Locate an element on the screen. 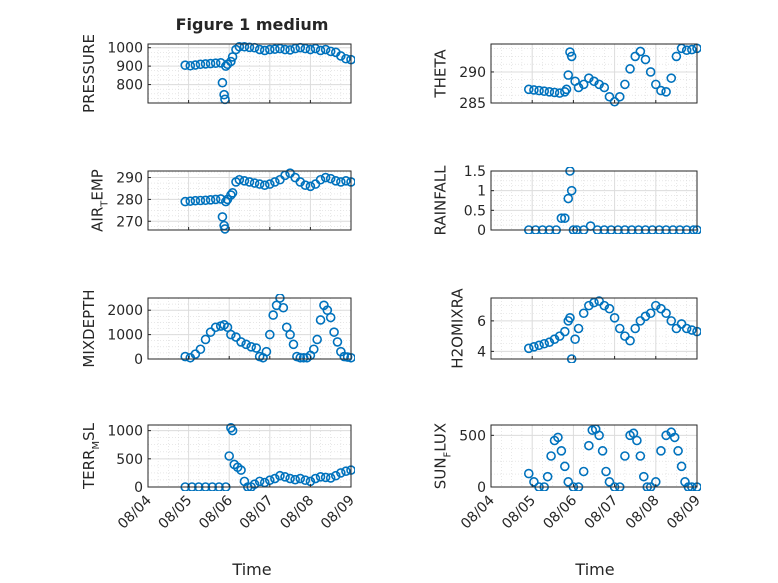 The height and width of the screenshot is (583, 778). y-tick-label: 280 is located at coordinates (129, 200).